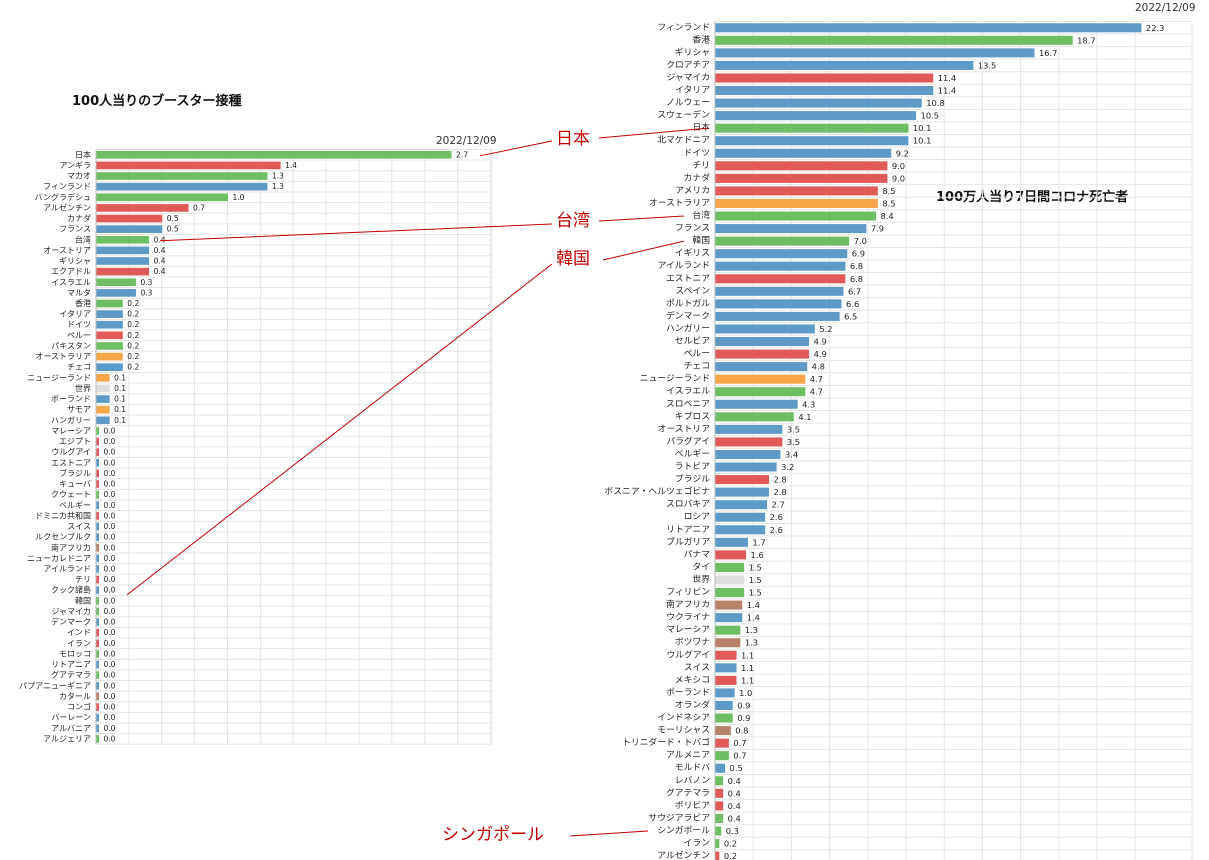  I want to click on booster-category-label: クウェート, so click(71, 494).